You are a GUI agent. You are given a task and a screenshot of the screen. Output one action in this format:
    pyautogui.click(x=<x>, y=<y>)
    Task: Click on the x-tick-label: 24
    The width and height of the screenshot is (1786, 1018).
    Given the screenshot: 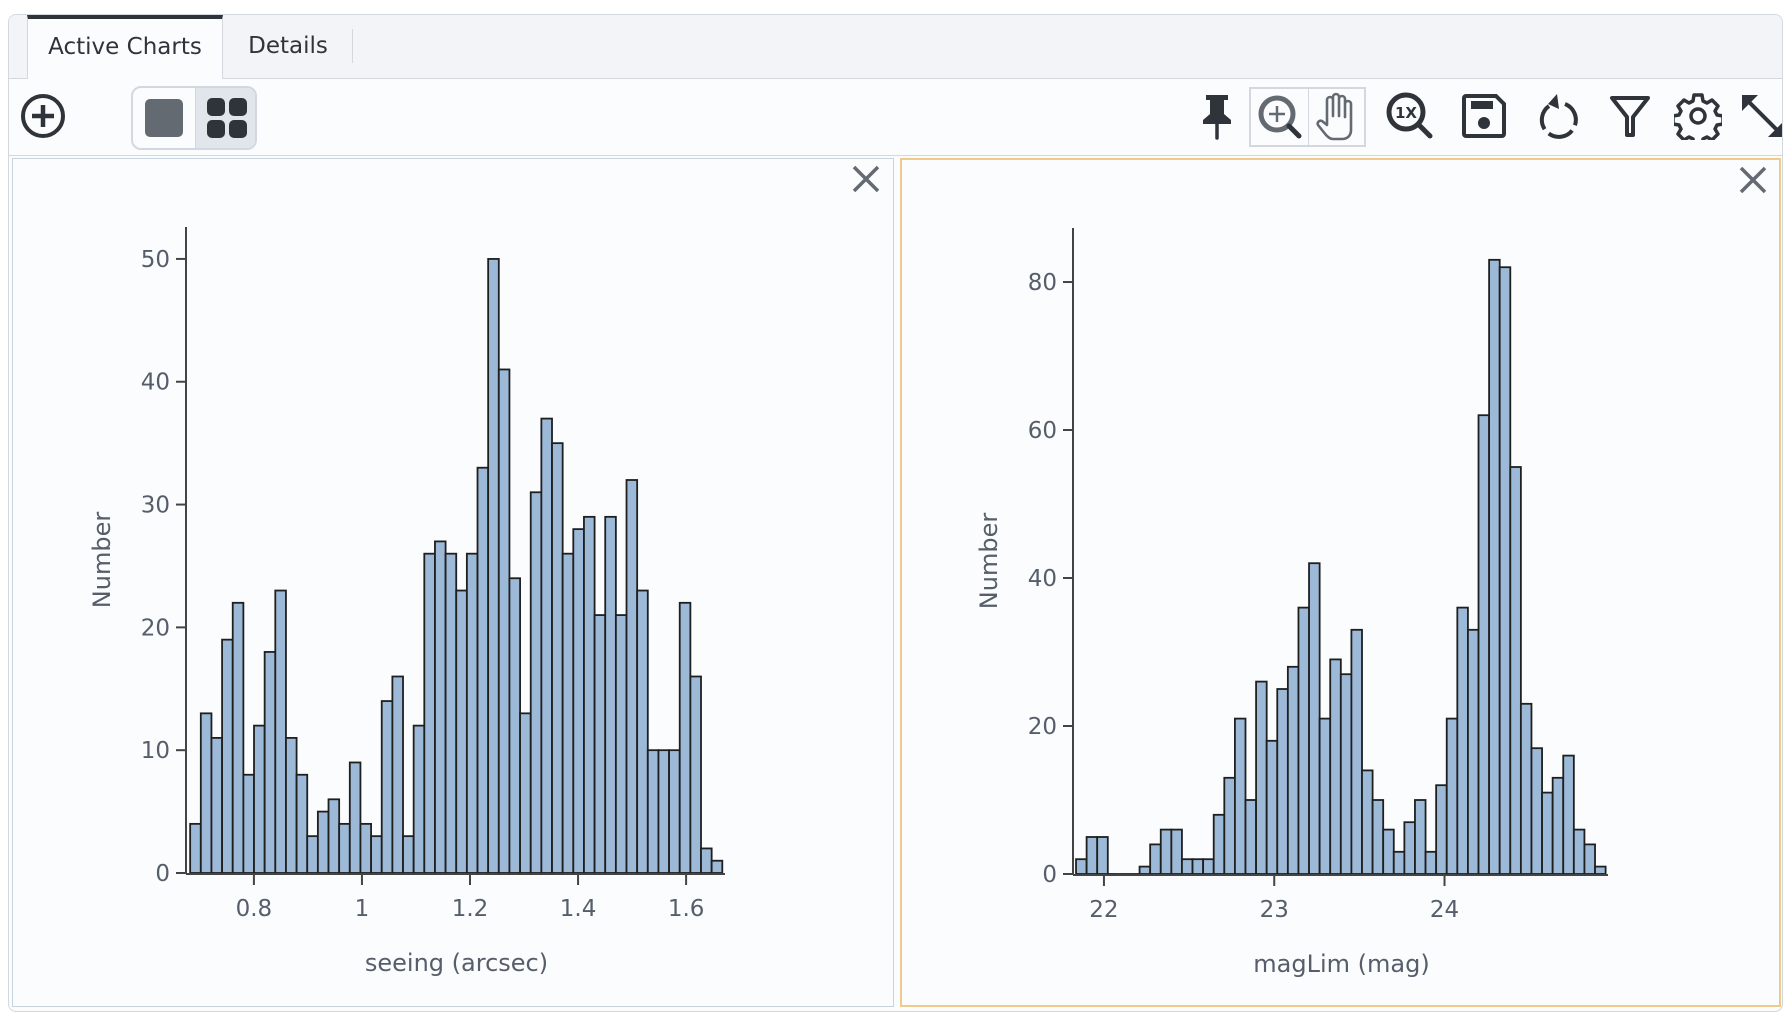 What is the action you would take?
    pyautogui.click(x=1444, y=910)
    